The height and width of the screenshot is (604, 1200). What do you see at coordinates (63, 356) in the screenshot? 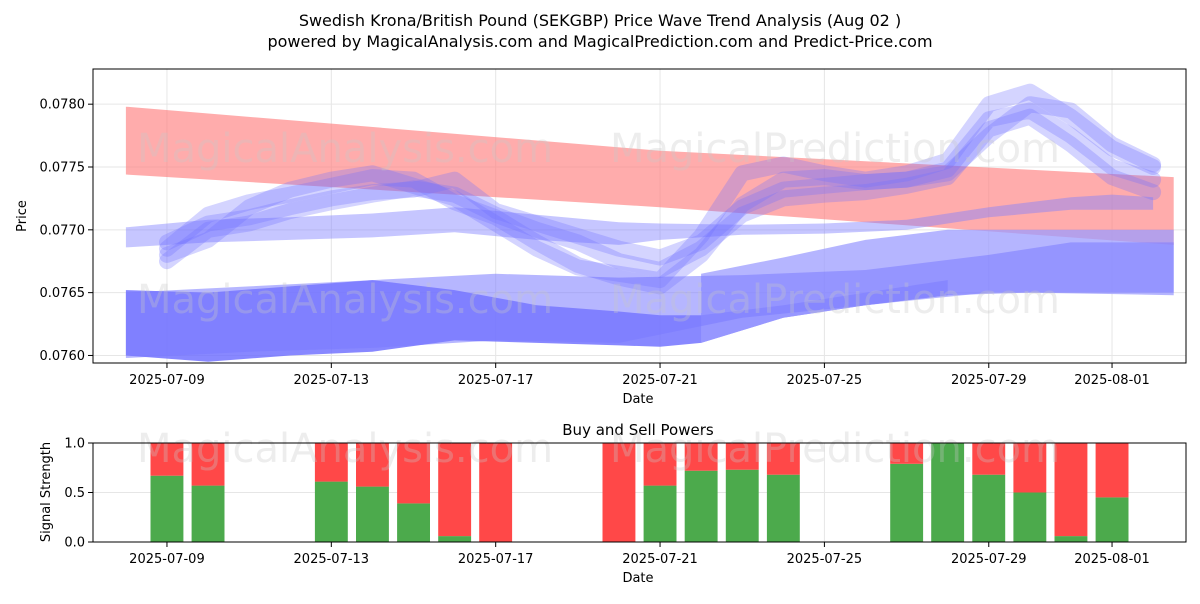
I see `price-y-tick-label: 0.0760` at bounding box center [63, 356].